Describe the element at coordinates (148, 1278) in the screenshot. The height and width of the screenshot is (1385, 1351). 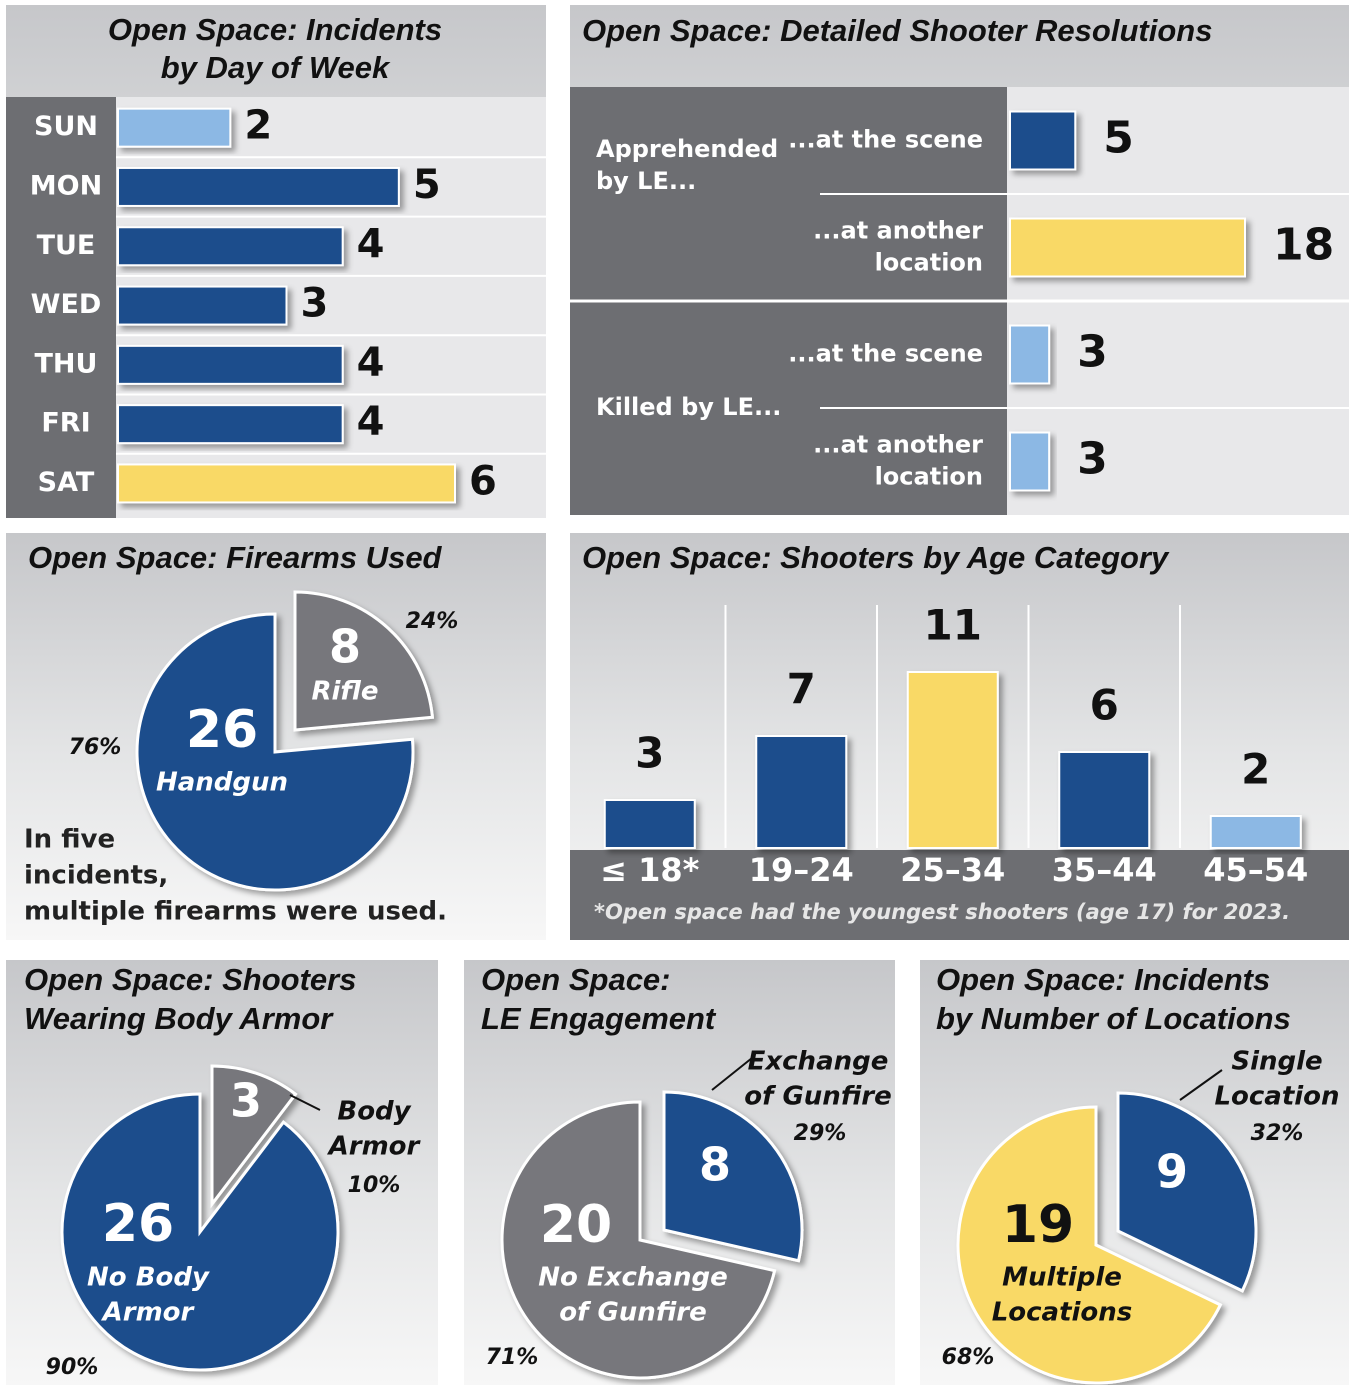
I see `slice-label: No Body` at that location.